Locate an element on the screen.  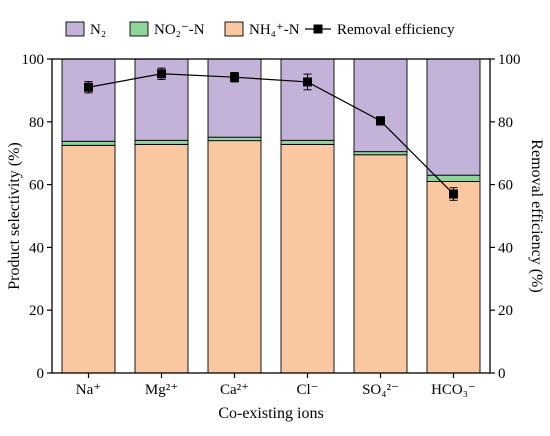
y-tick-label: 40 is located at coordinates (36, 248).